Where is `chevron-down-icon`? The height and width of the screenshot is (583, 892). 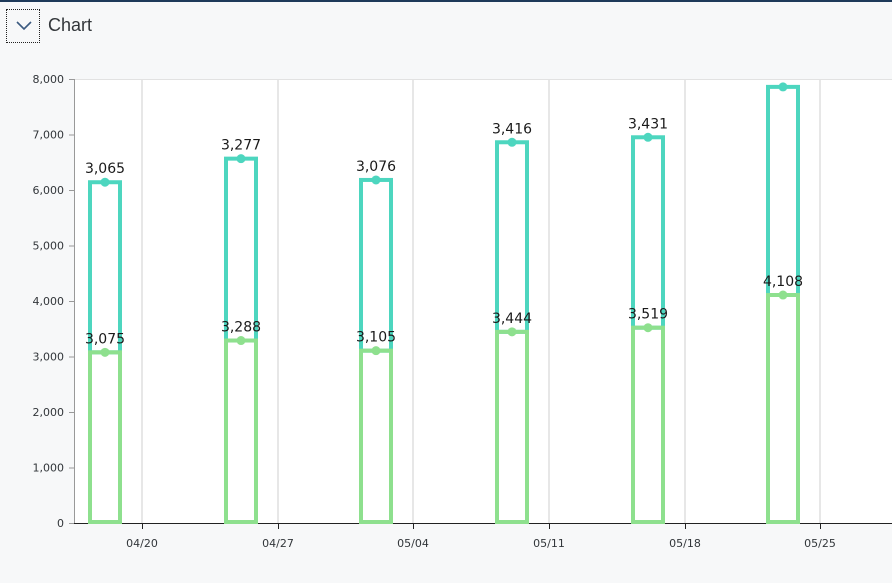
chevron-down-icon is located at coordinates (24, 26).